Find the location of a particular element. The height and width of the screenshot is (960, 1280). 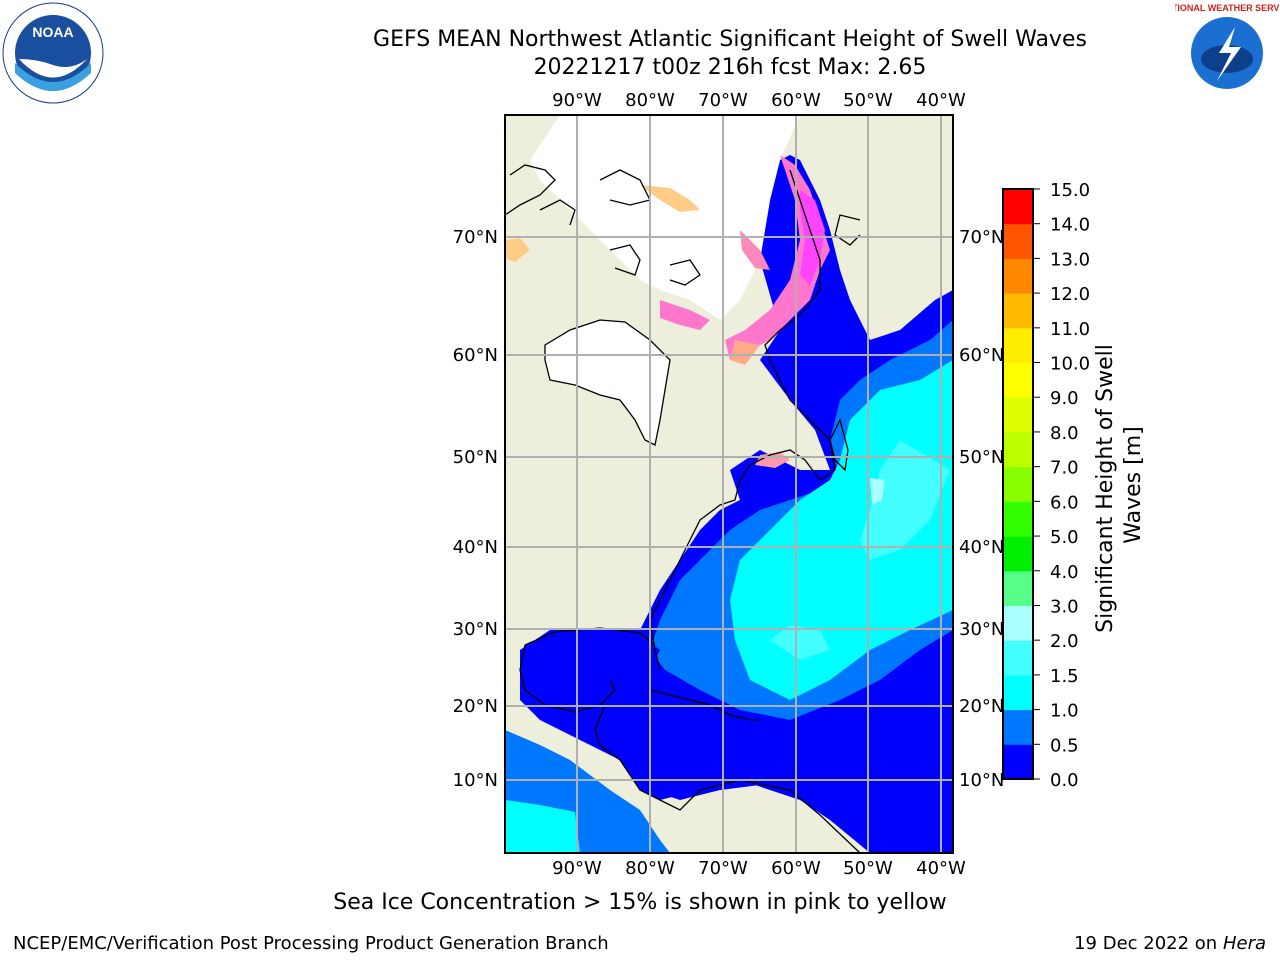

lat-labels-right: 70°N 60°N 50°N 40°N 30°N 20°N 10°N is located at coordinates (981, 509).